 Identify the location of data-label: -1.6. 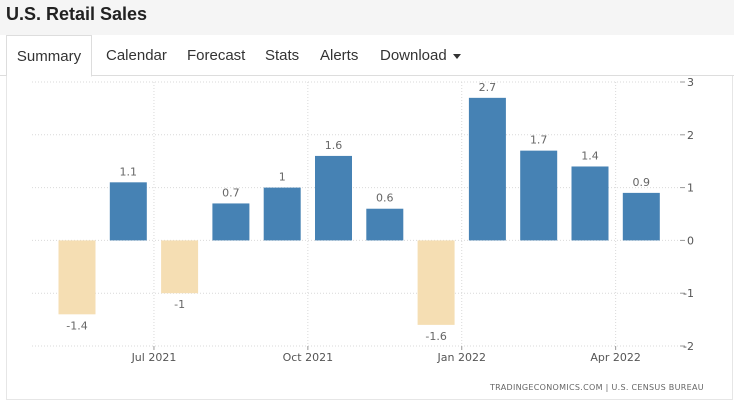
(435, 336).